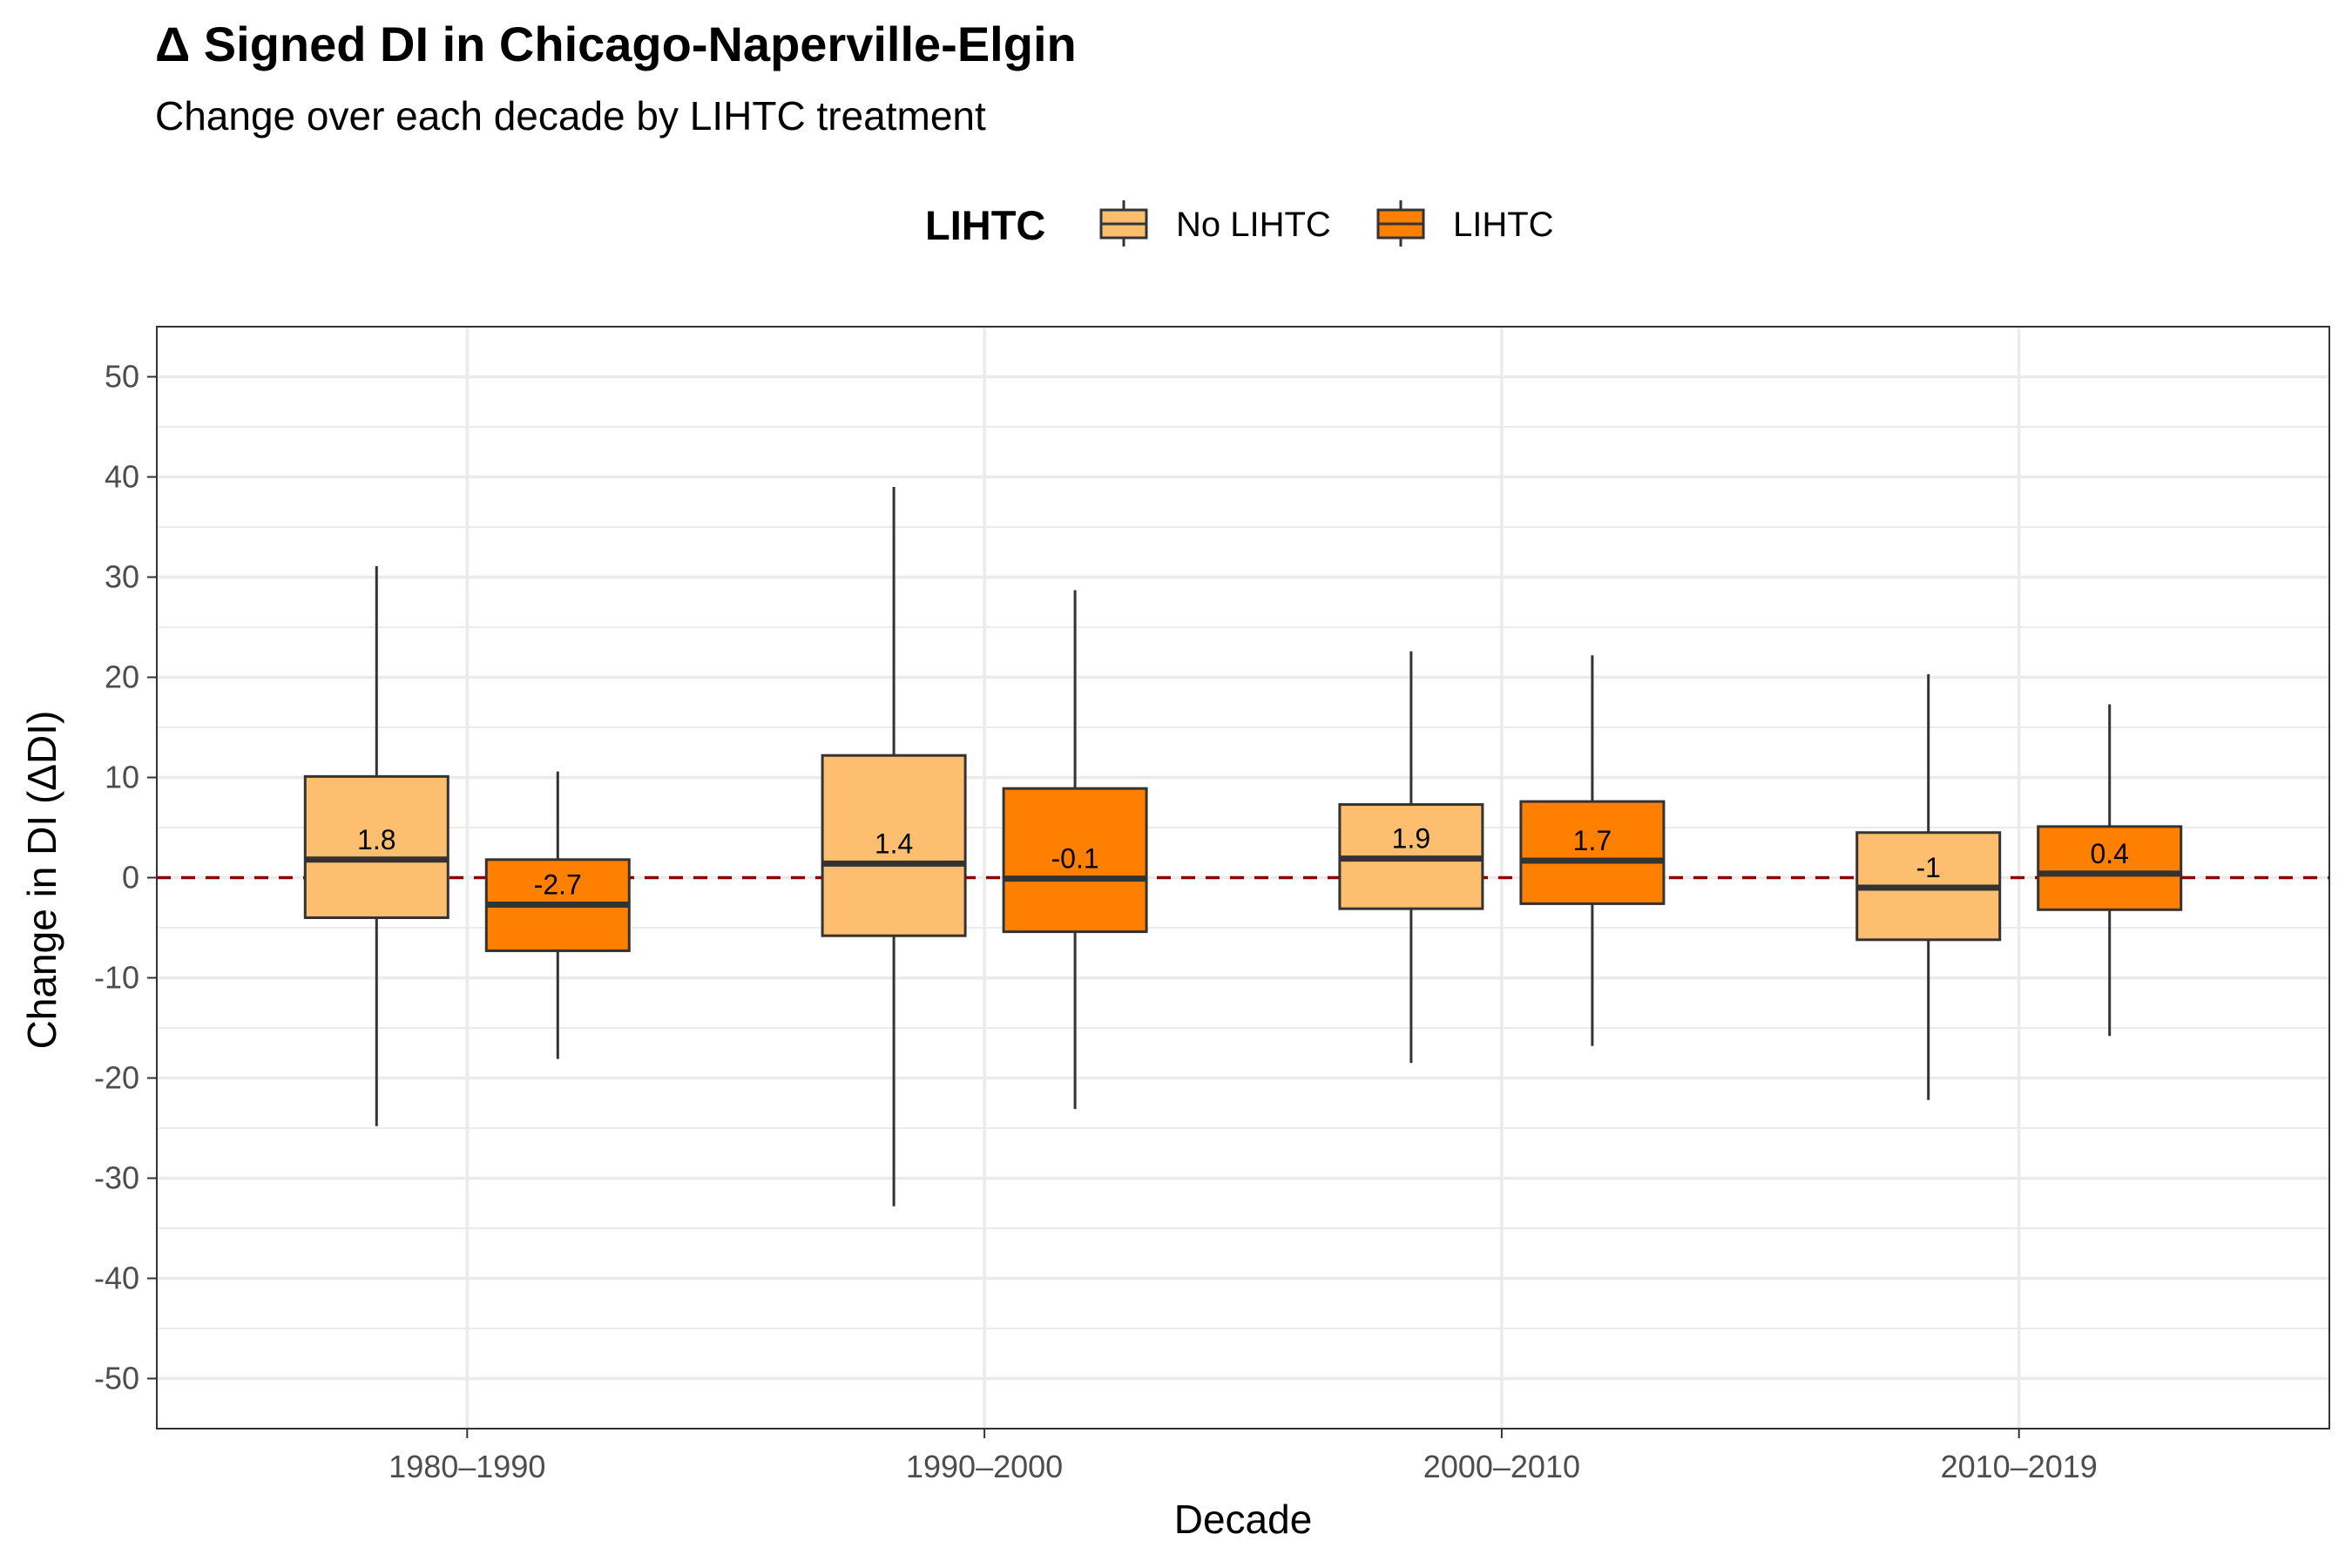  Describe the element at coordinates (1503, 225) in the screenshot. I see `legend-label: LIHTC` at that location.